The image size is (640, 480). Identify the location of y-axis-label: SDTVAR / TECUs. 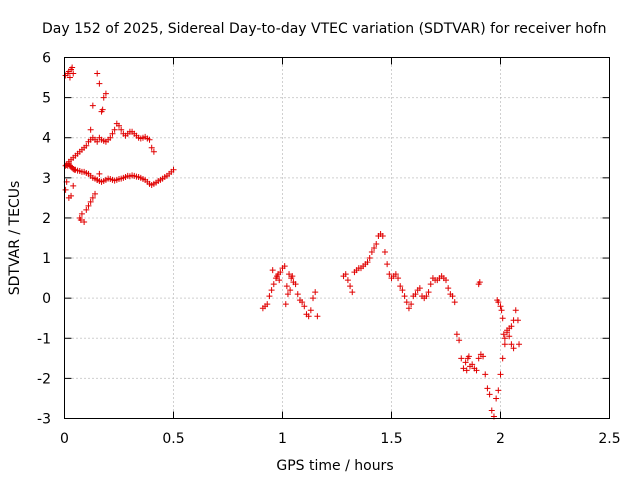
(15, 238).